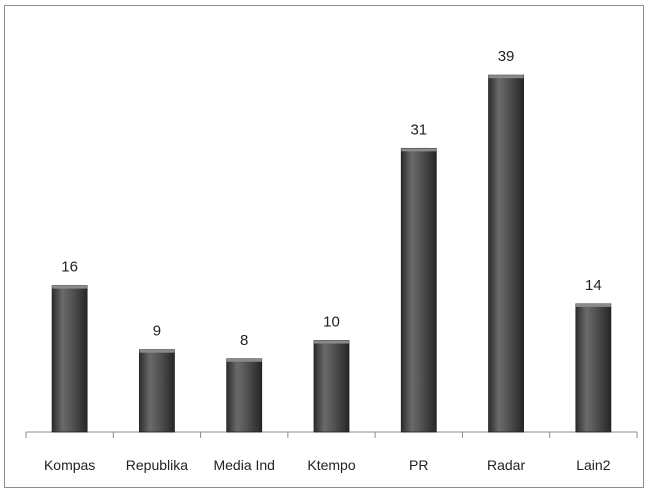  Describe the element at coordinates (331, 386) in the screenshot. I see `bar-ktempo` at that location.